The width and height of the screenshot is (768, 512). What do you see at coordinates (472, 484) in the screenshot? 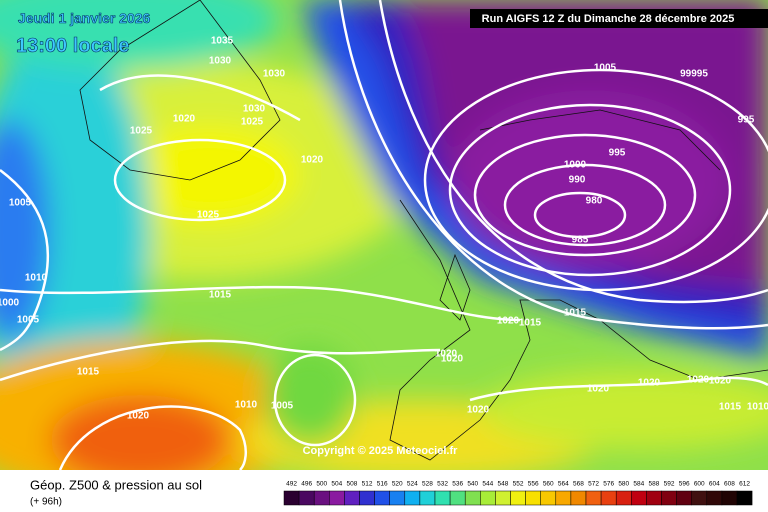
I see `scale-label: 540` at bounding box center [472, 484].